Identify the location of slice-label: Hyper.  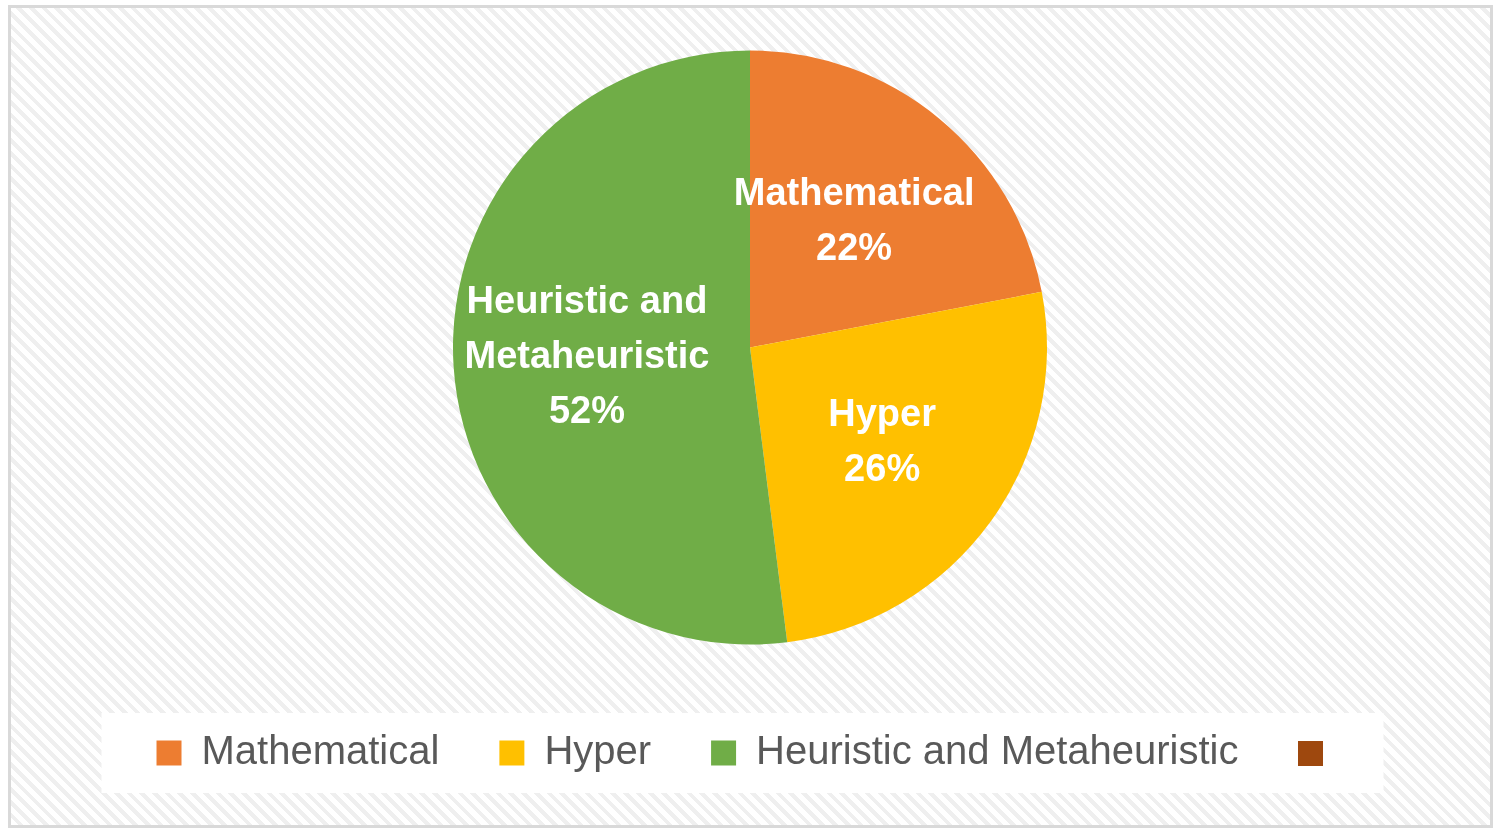
(882, 413).